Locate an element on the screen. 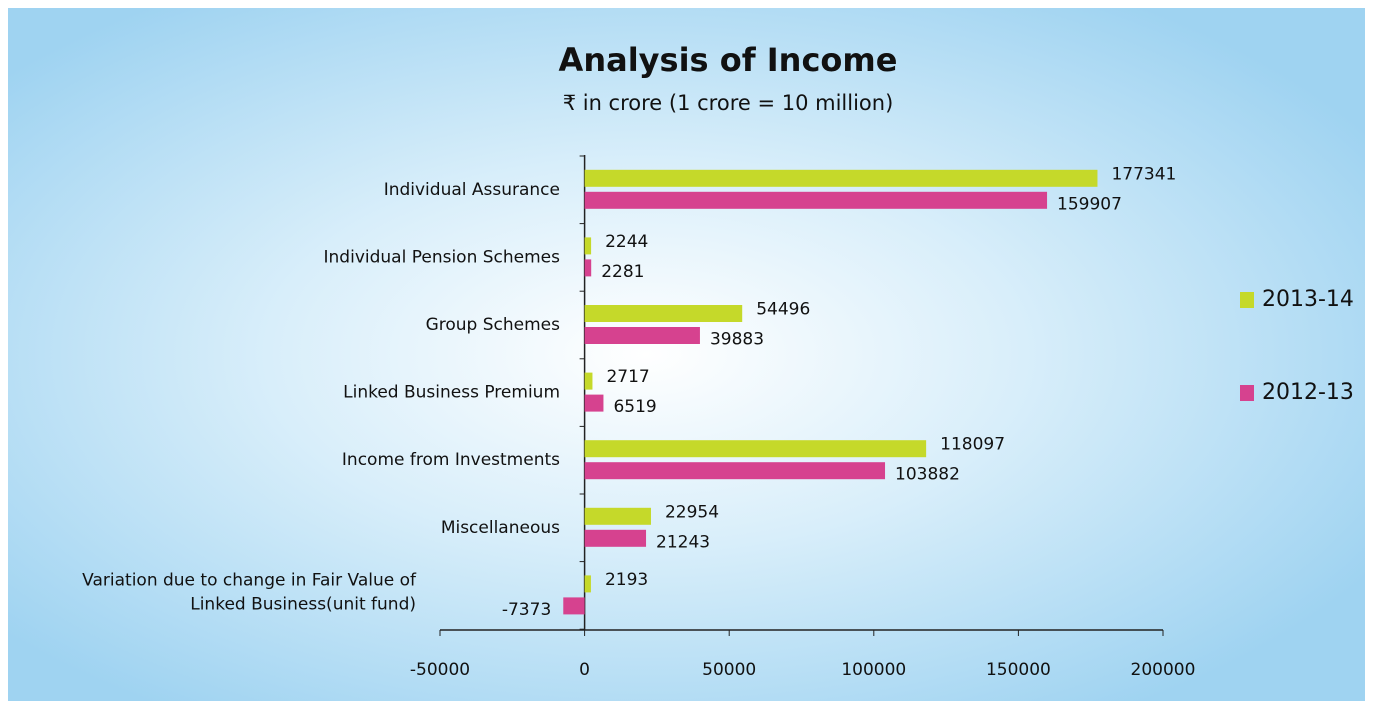 This screenshot has width=1373, height=709. value-label: 2193 is located at coordinates (626, 580).